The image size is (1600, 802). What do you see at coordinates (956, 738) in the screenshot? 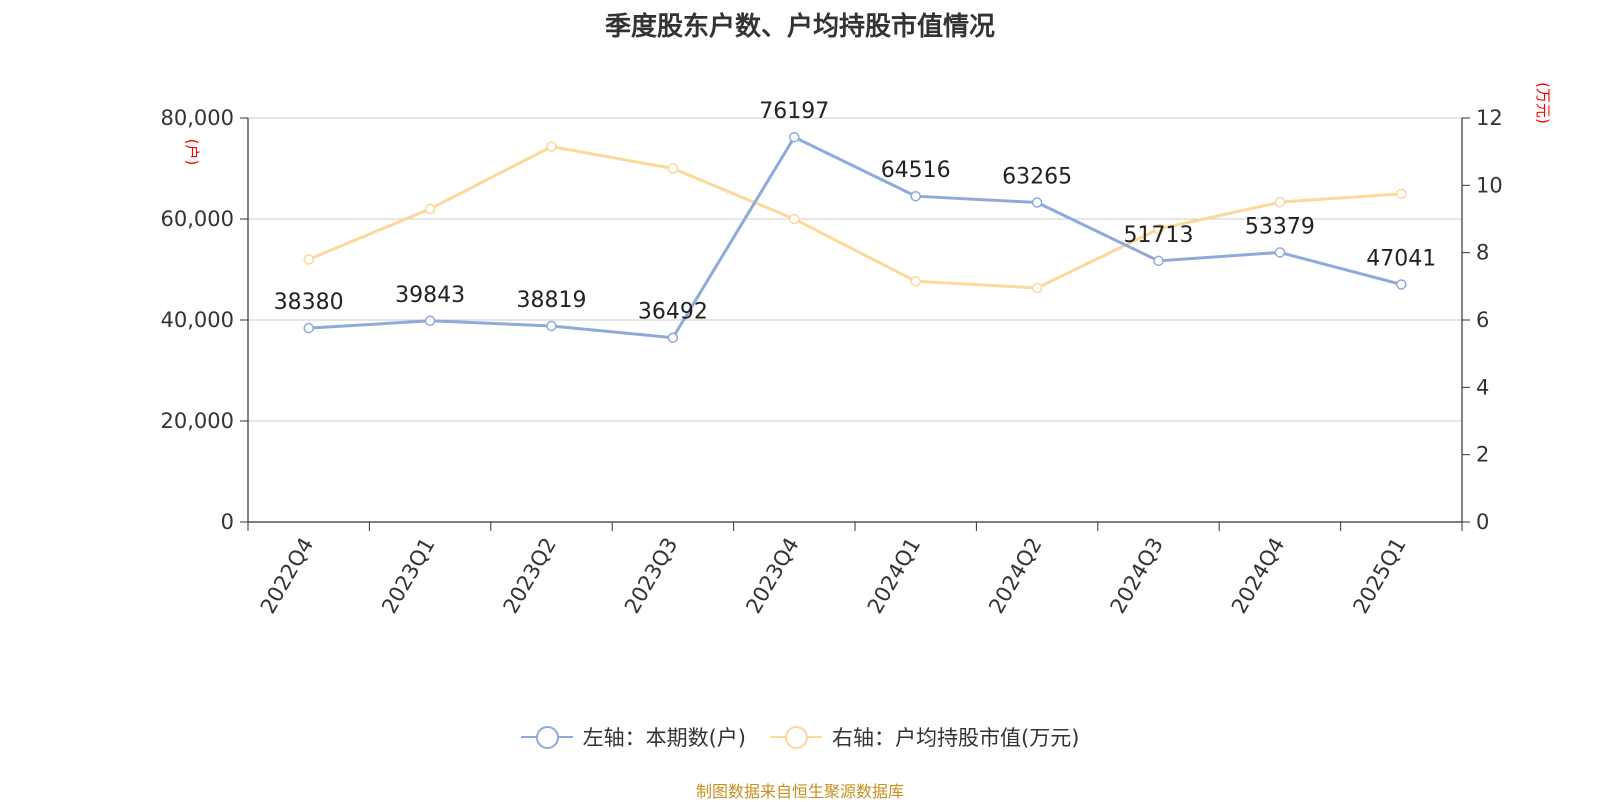
I see `legend-label-right: 右轴：户均持股市值(万元)` at bounding box center [956, 738].